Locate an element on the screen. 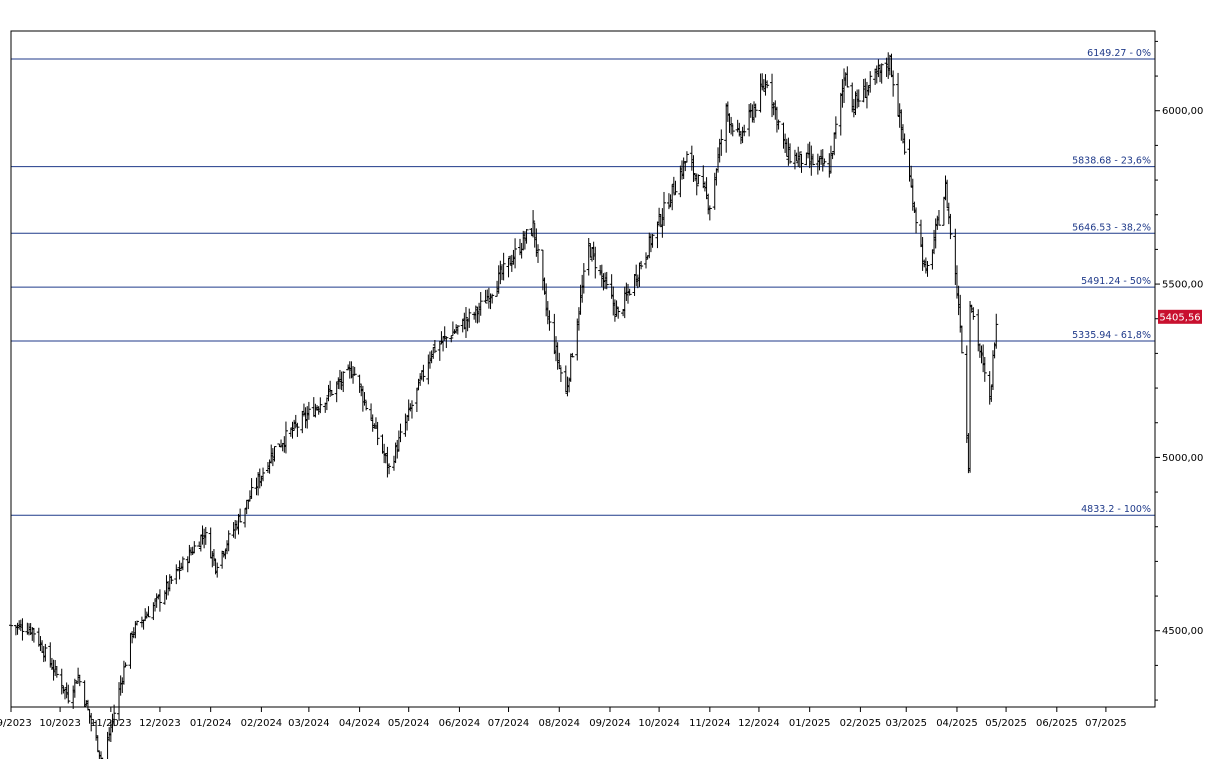 The width and height of the screenshot is (1232, 763). x-tick-label: 11/2023 is located at coordinates (111, 723).